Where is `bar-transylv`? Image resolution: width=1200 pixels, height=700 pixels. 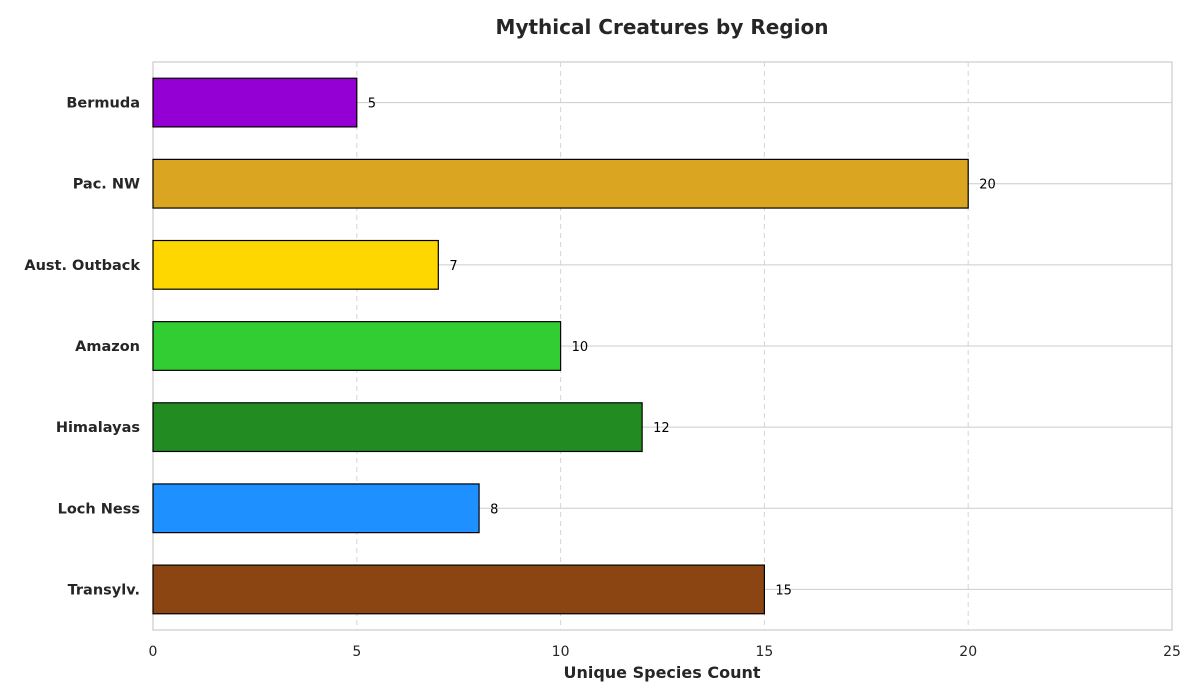 bar-transylv is located at coordinates (459, 589).